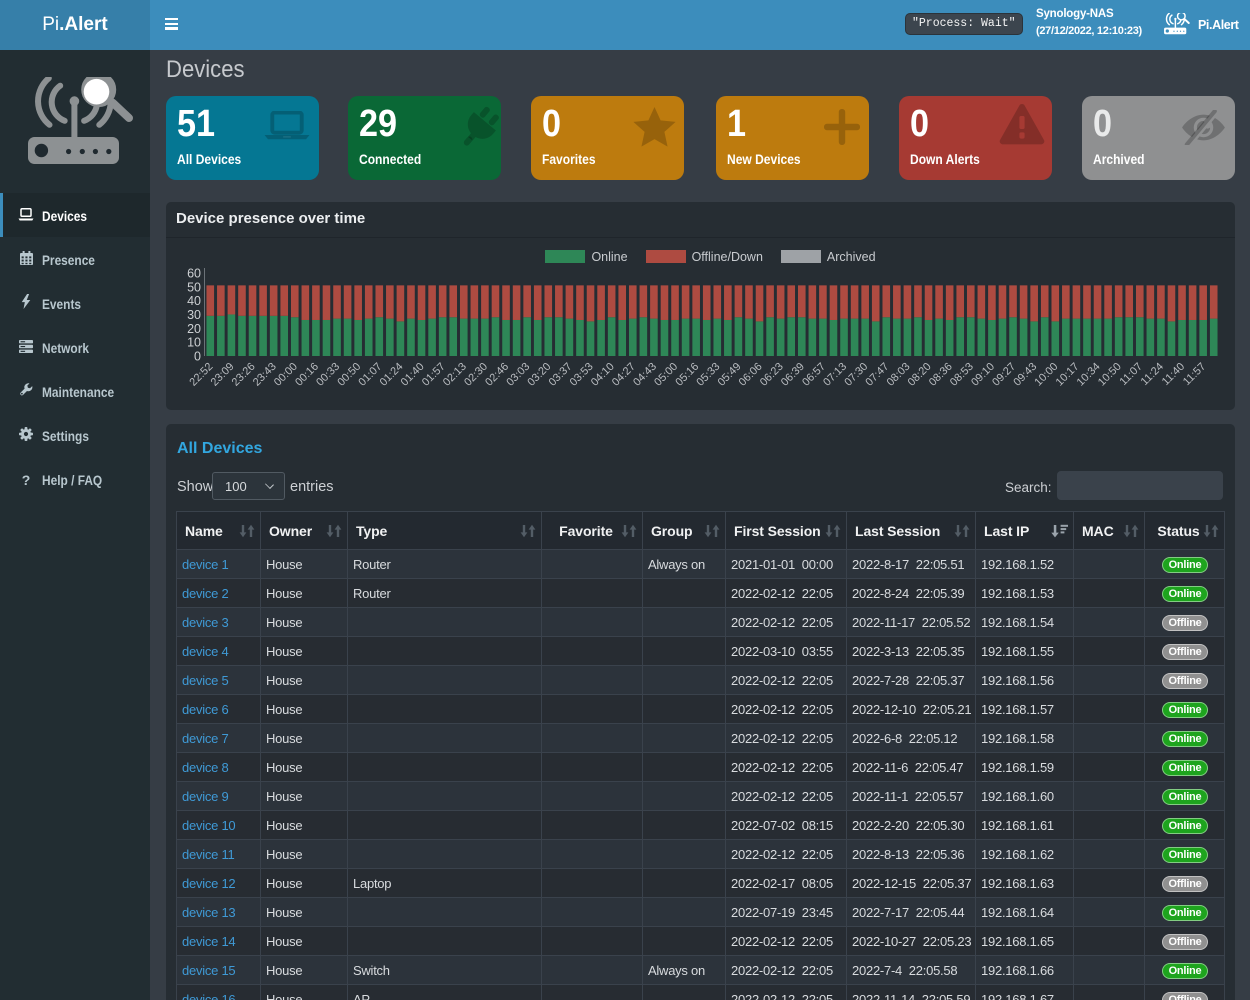  I want to click on svg-text: 03:37, so click(561, 375).